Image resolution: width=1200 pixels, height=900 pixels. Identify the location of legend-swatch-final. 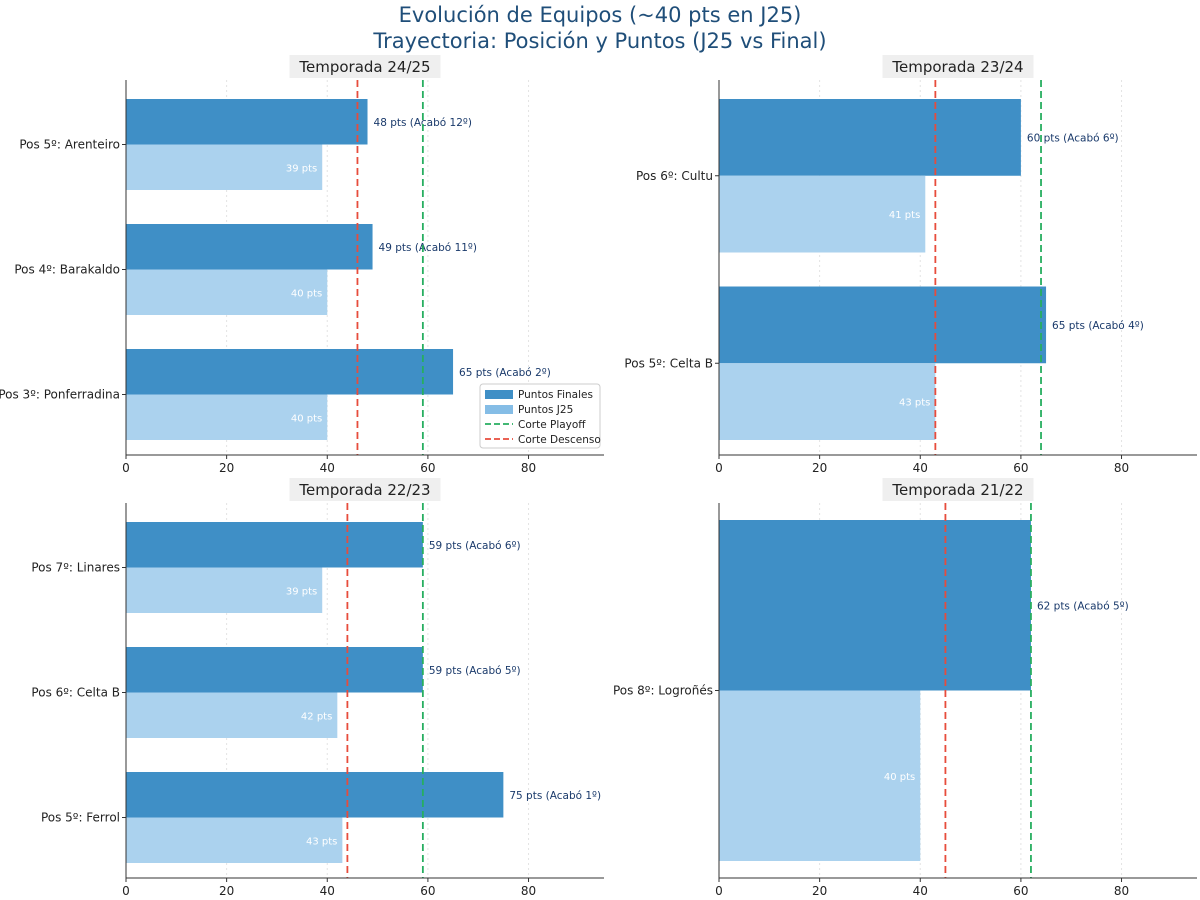
(499, 394).